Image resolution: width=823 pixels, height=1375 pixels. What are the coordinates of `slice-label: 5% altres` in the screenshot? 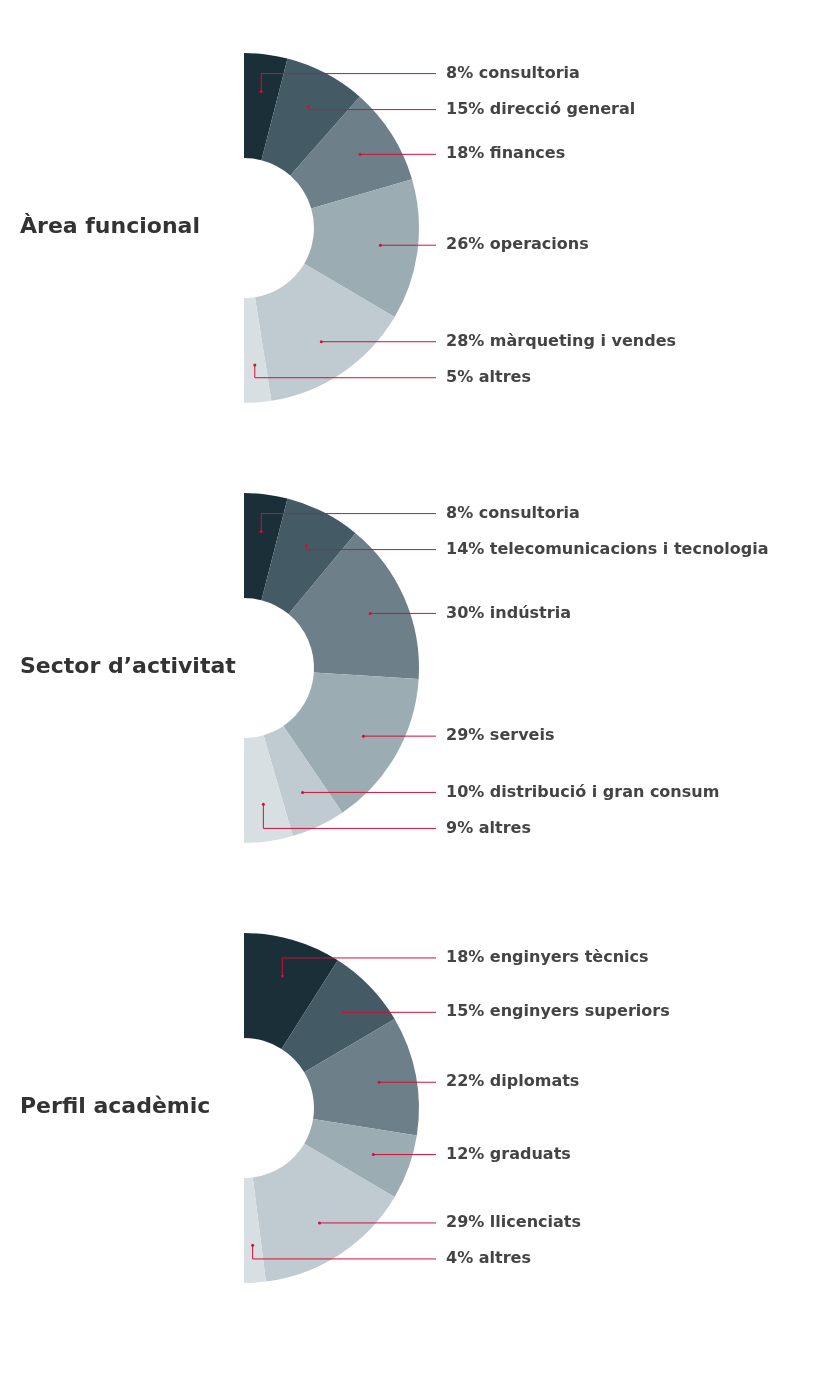 It's located at (488, 376).